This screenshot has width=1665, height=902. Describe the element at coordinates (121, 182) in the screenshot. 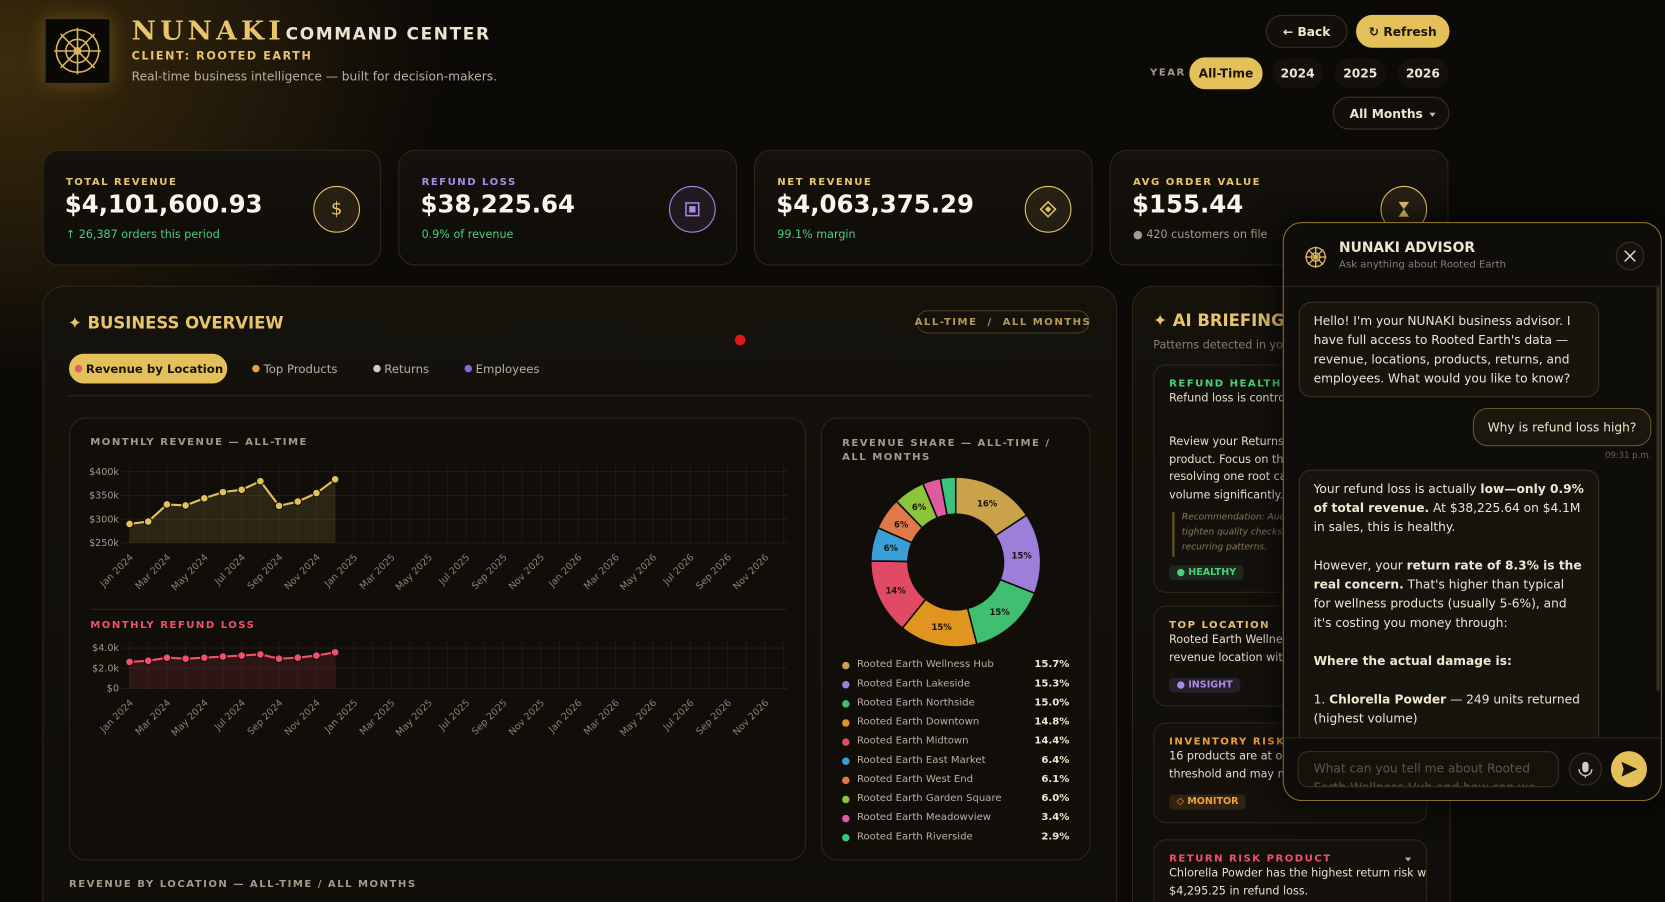

I see `kpi-label: TOTAL REVENUE` at that location.